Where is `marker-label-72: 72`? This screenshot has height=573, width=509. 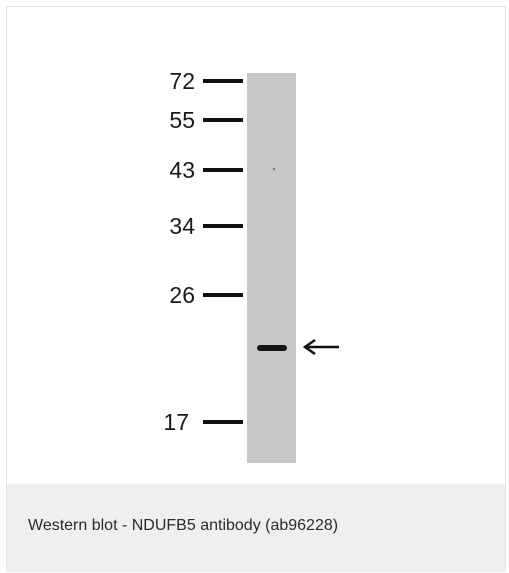
marker-label-72: 72 is located at coordinates (182, 81).